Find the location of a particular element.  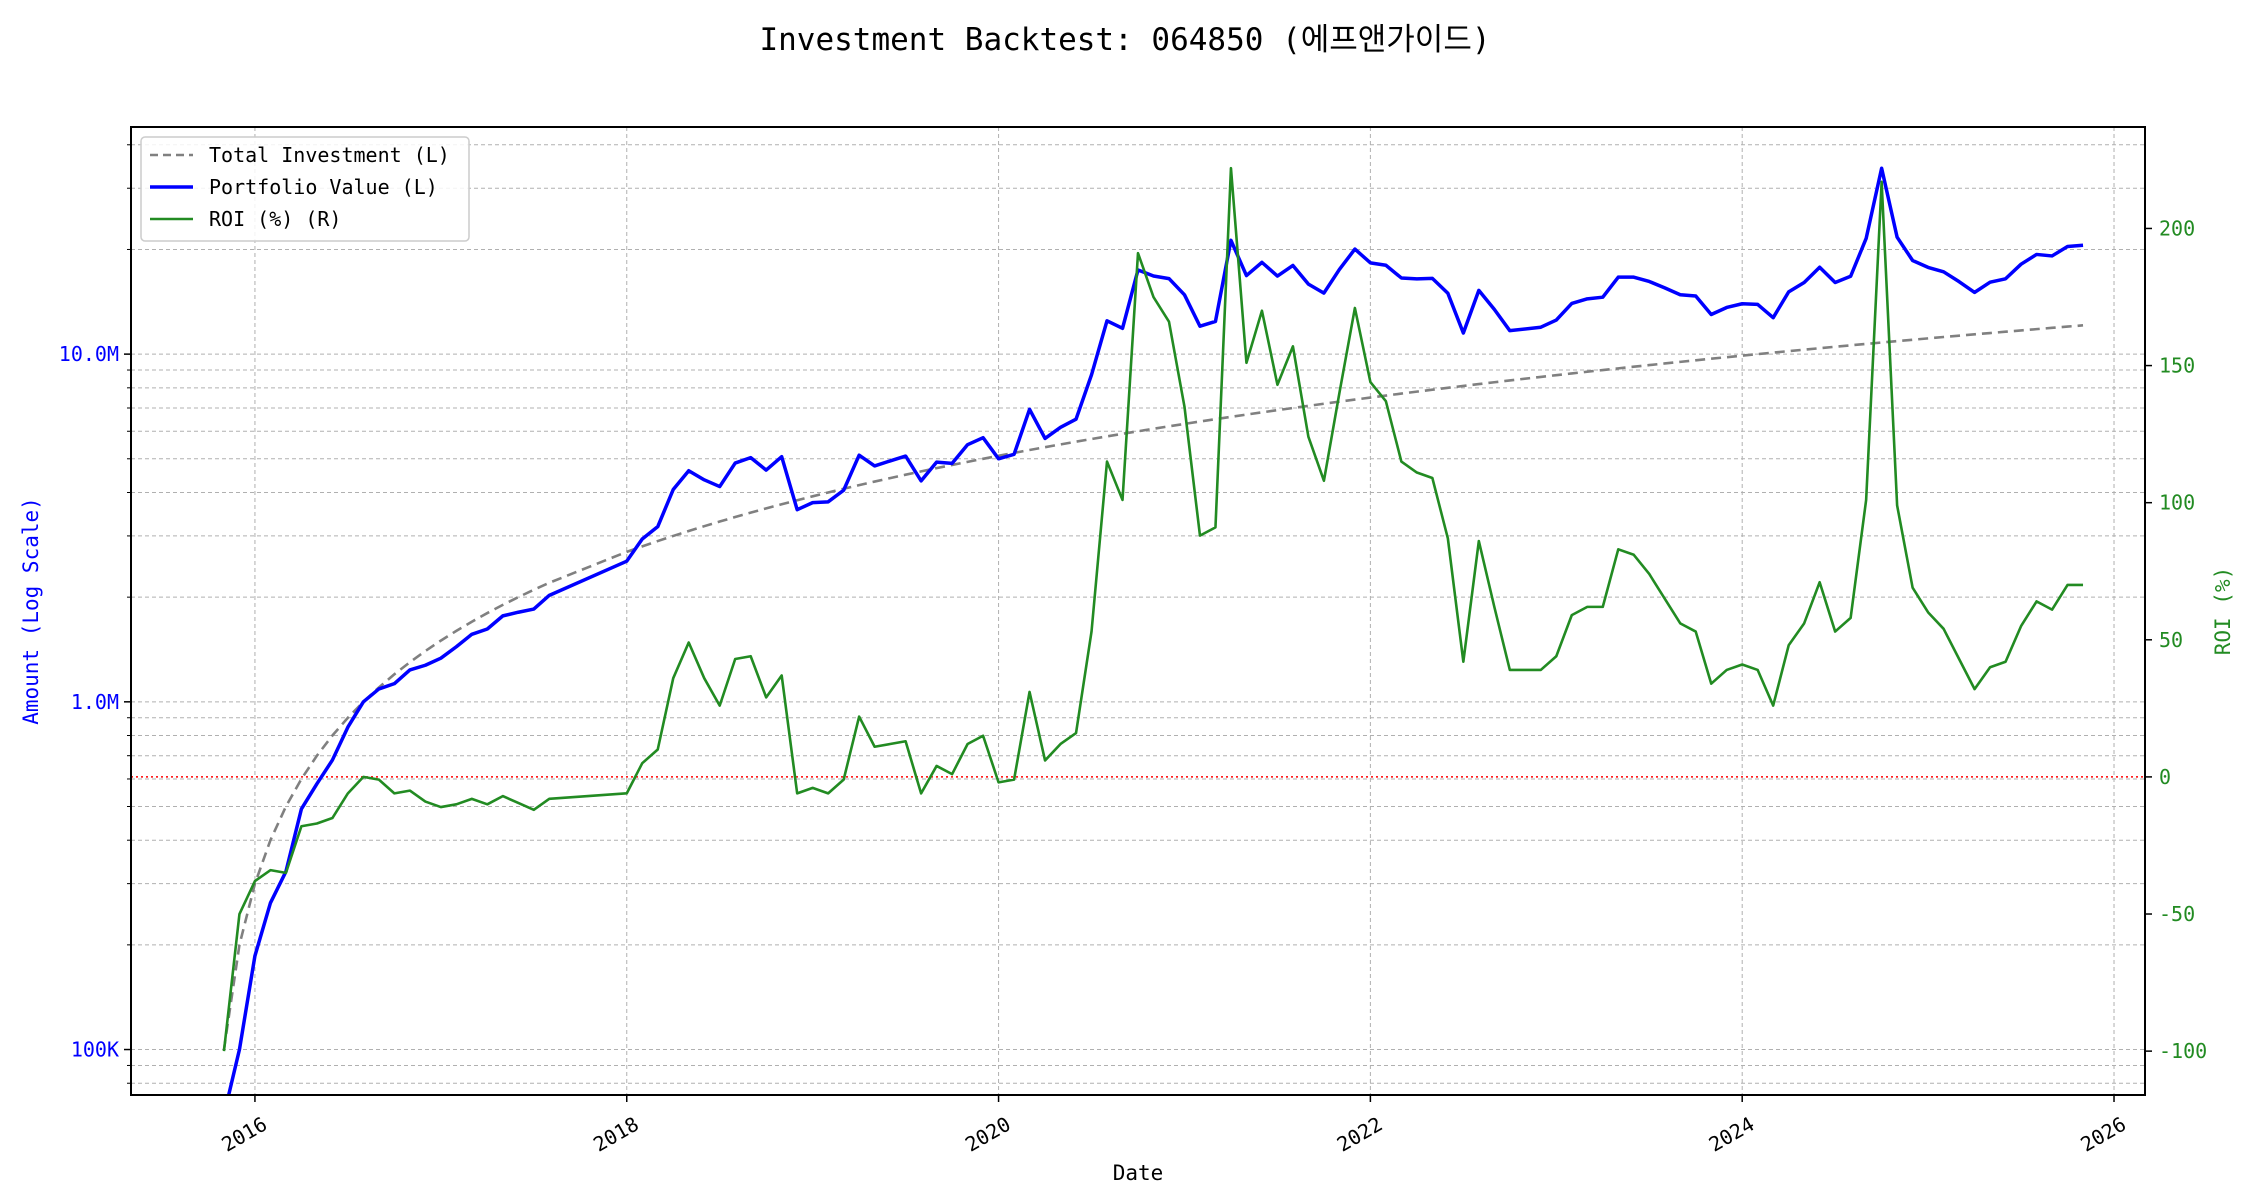

y-tick-label-right: 150 is located at coordinates (2177, 366).